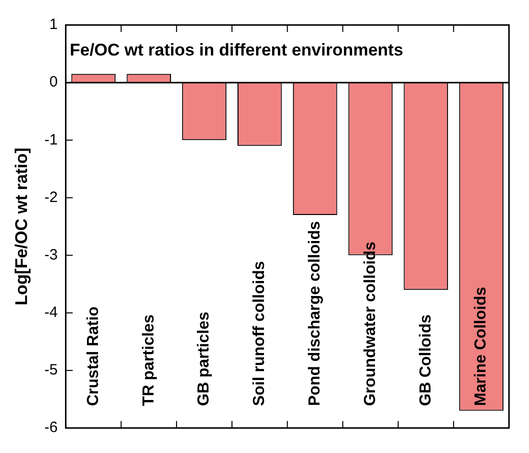 The height and width of the screenshot is (453, 529). What do you see at coordinates (51, 197) in the screenshot?
I see `y-tick-label: -2` at bounding box center [51, 197].